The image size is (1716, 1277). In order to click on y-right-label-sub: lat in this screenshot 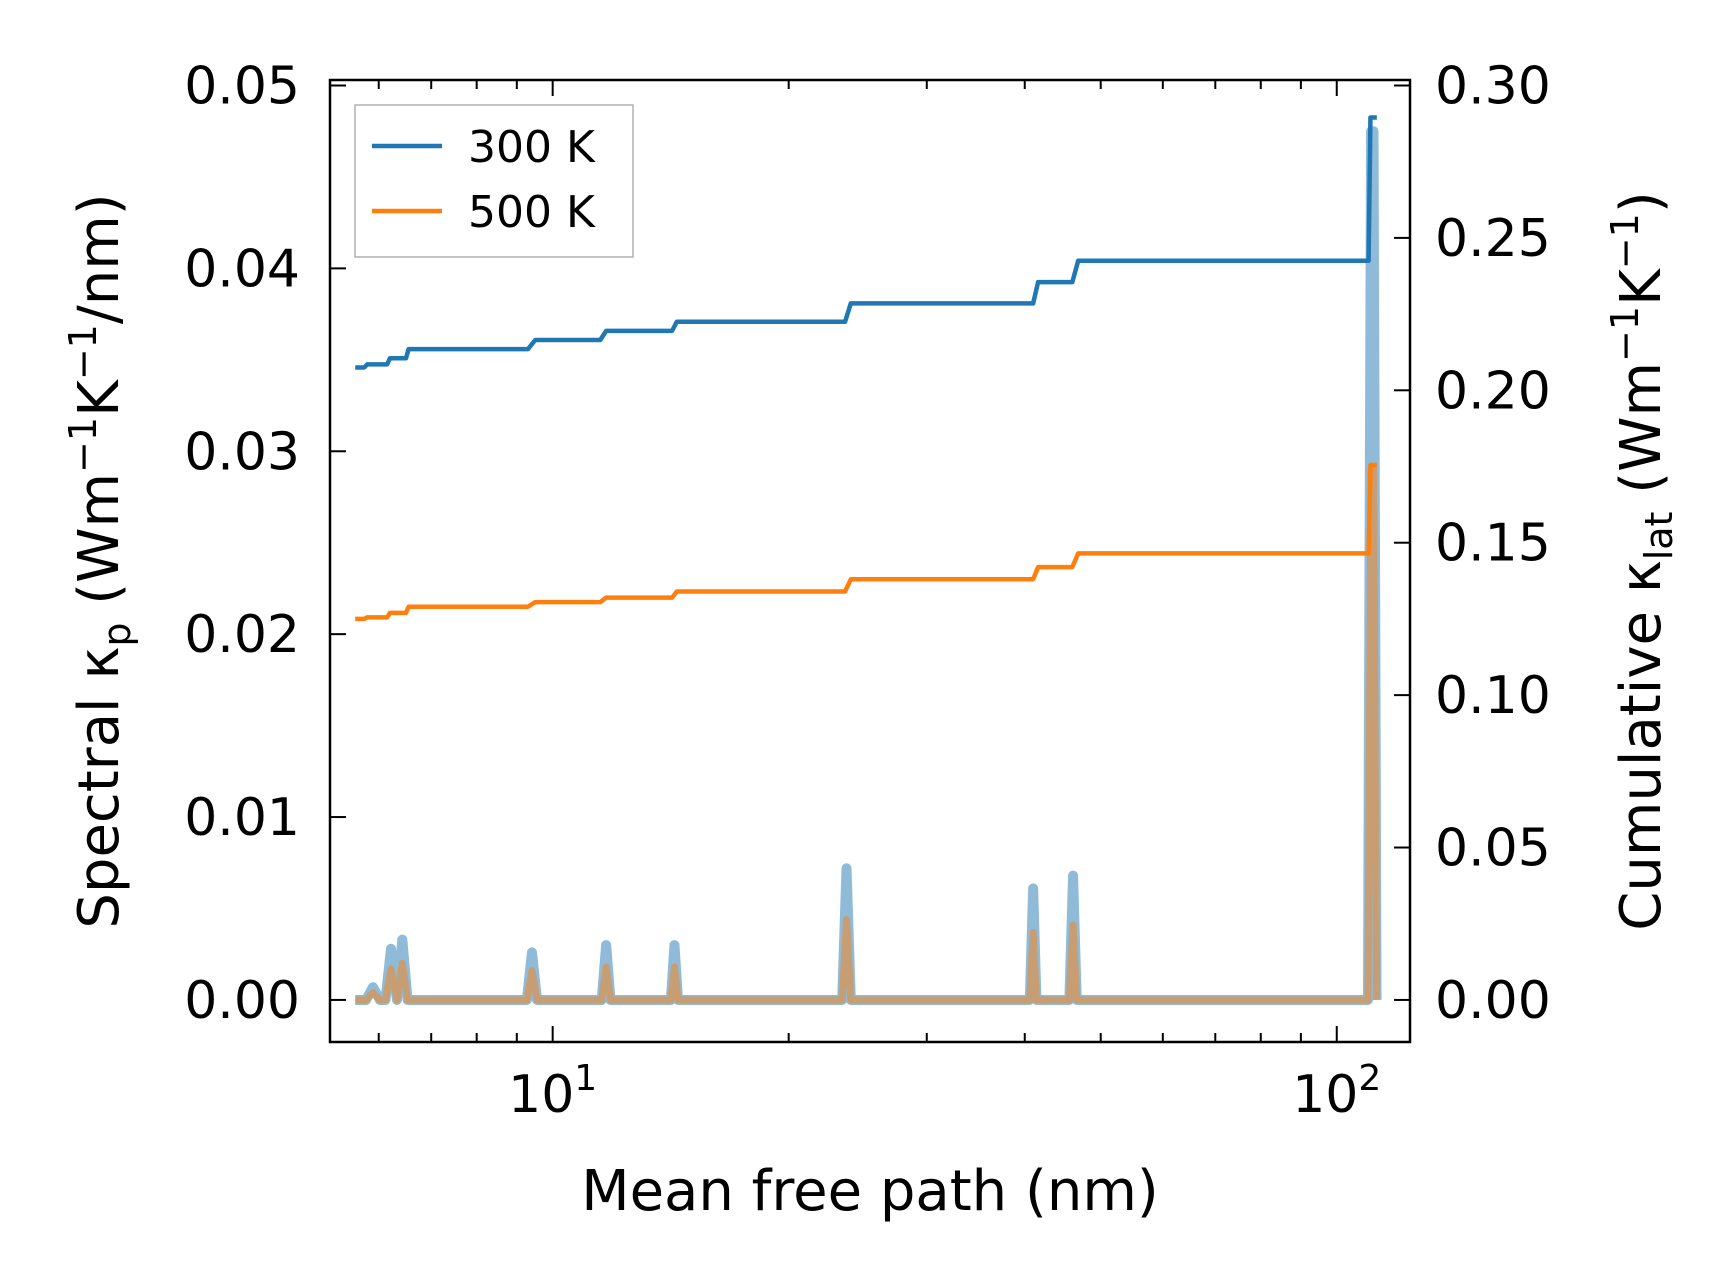, I will do `click(1659, 536)`.